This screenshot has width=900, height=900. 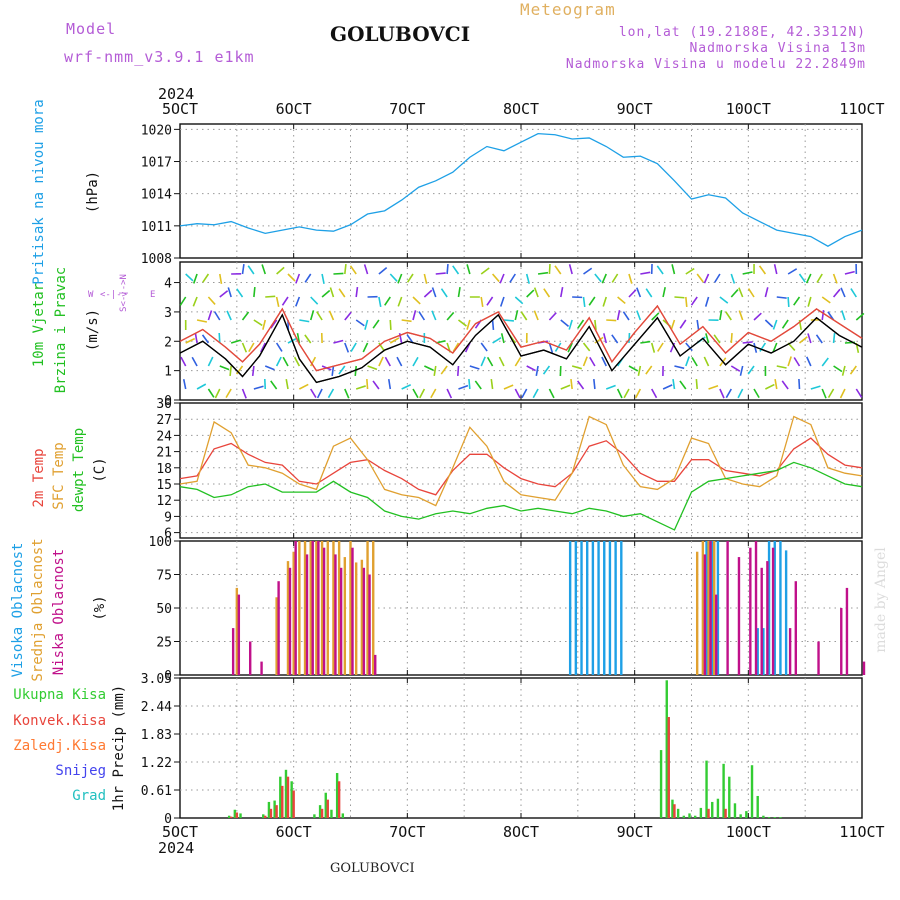 I want to click on top-date-tick: 10OCT, so click(x=748, y=109).